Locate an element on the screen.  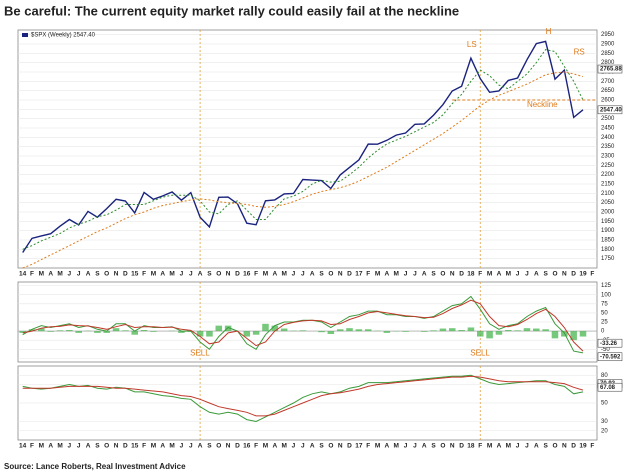
annotation: H is located at coordinates (549, 31).